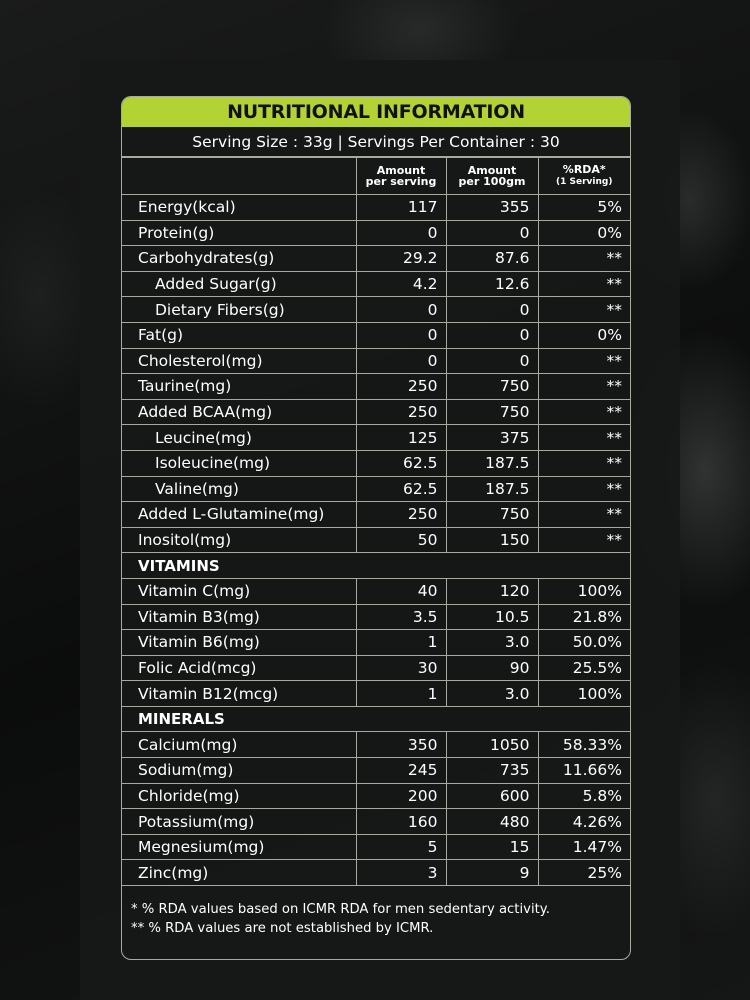  I want to click on nutrient-row: Valine(mg) 62.5 187.5 **, so click(376, 489).